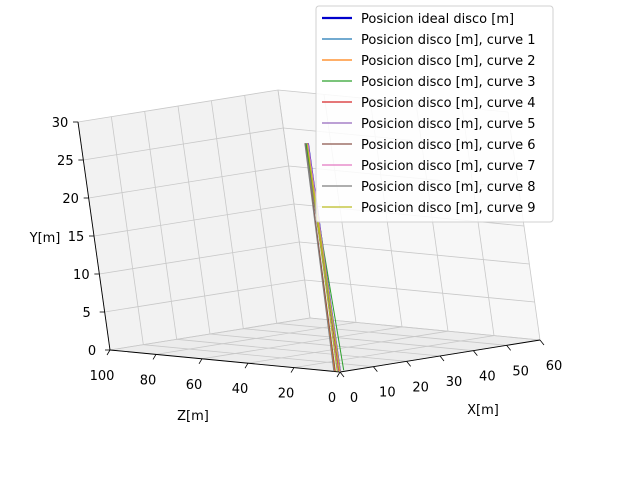 Image resolution: width=640 pixels, height=480 pixels. I want to click on legend-label: Posicion disco [m], curve 9, so click(448, 208).